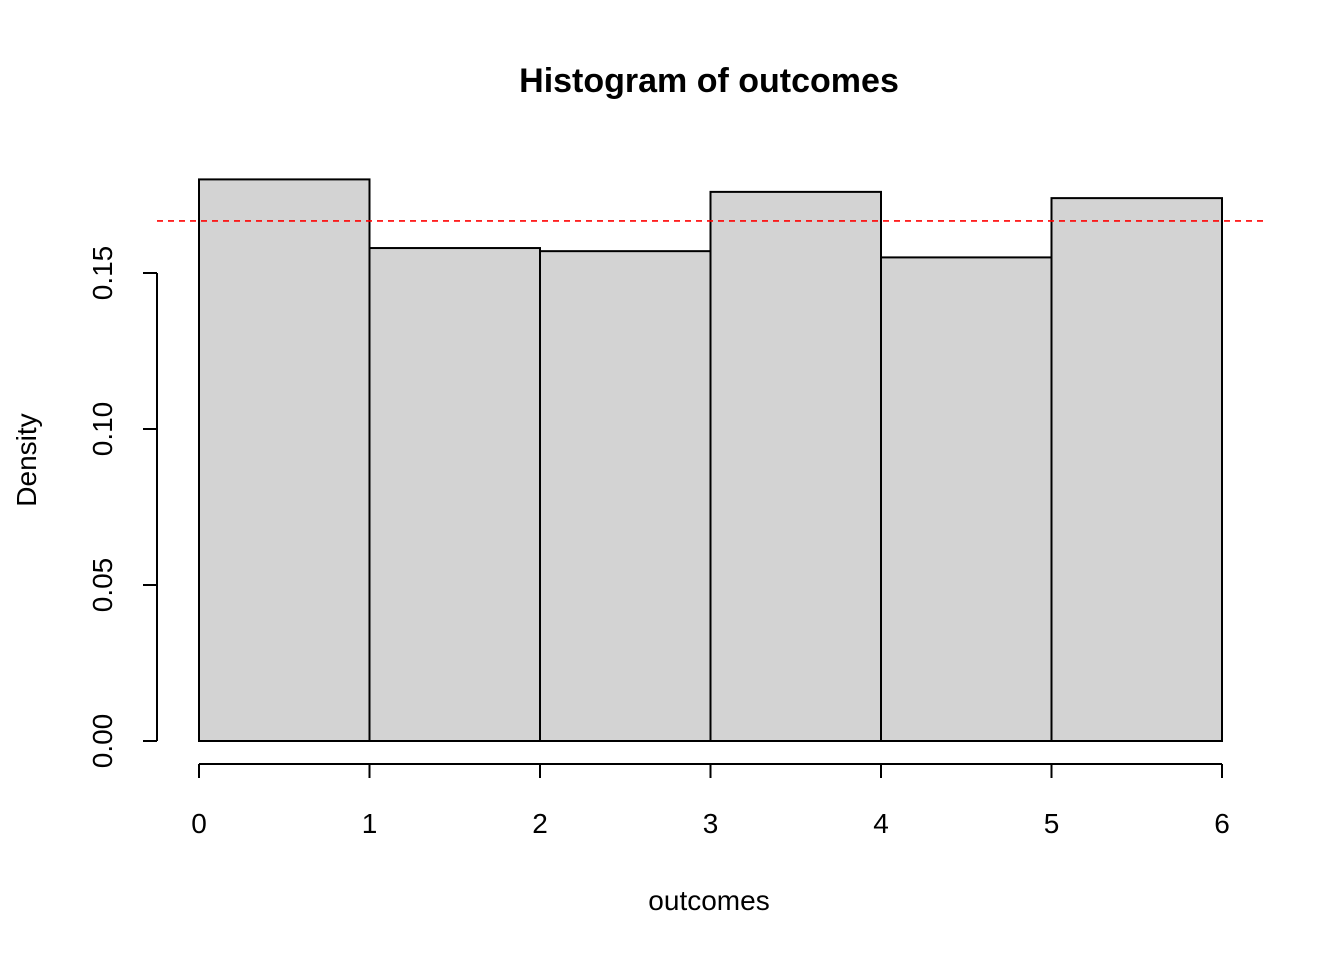 The width and height of the screenshot is (1344, 960). Describe the element at coordinates (708, 900) in the screenshot. I see `x-axis-label: outcomes` at that location.